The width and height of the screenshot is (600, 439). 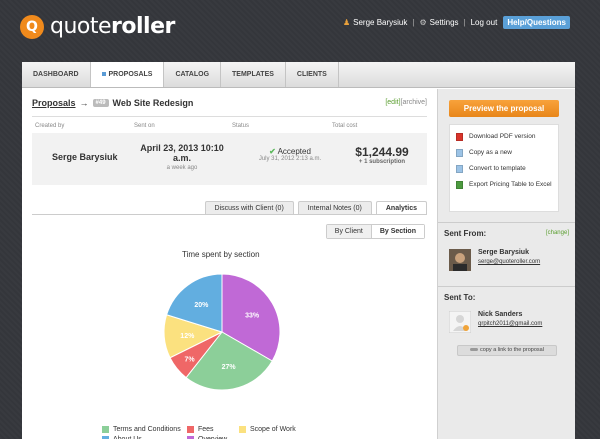 What do you see at coordinates (484, 153) in the screenshot?
I see `copy-as-new-action: Copy as a new` at bounding box center [484, 153].